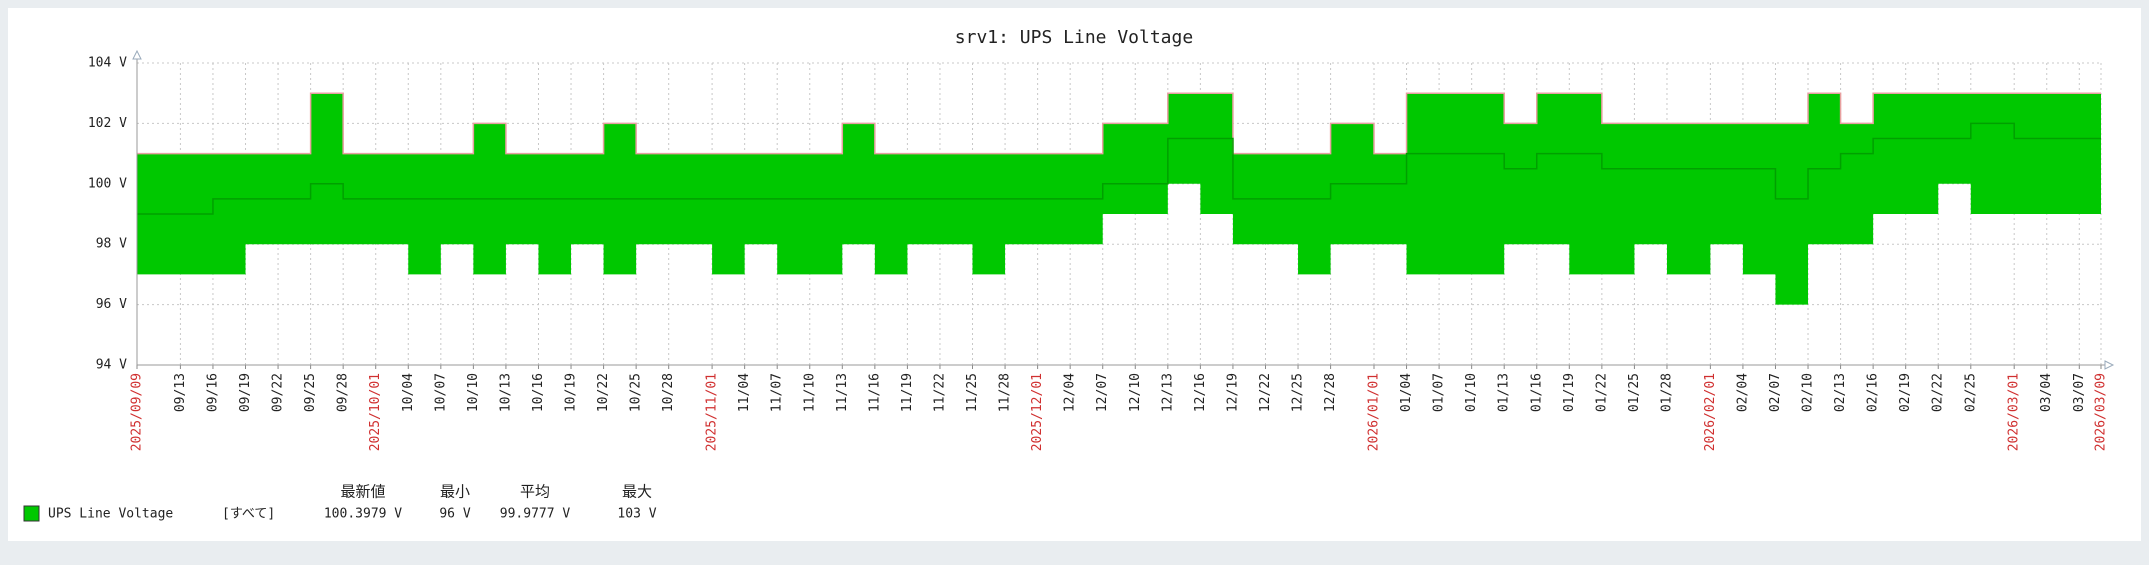 This screenshot has width=2149, height=565. What do you see at coordinates (1265, 392) in the screenshot?
I see `x-tick-label: 12/22` at bounding box center [1265, 392].